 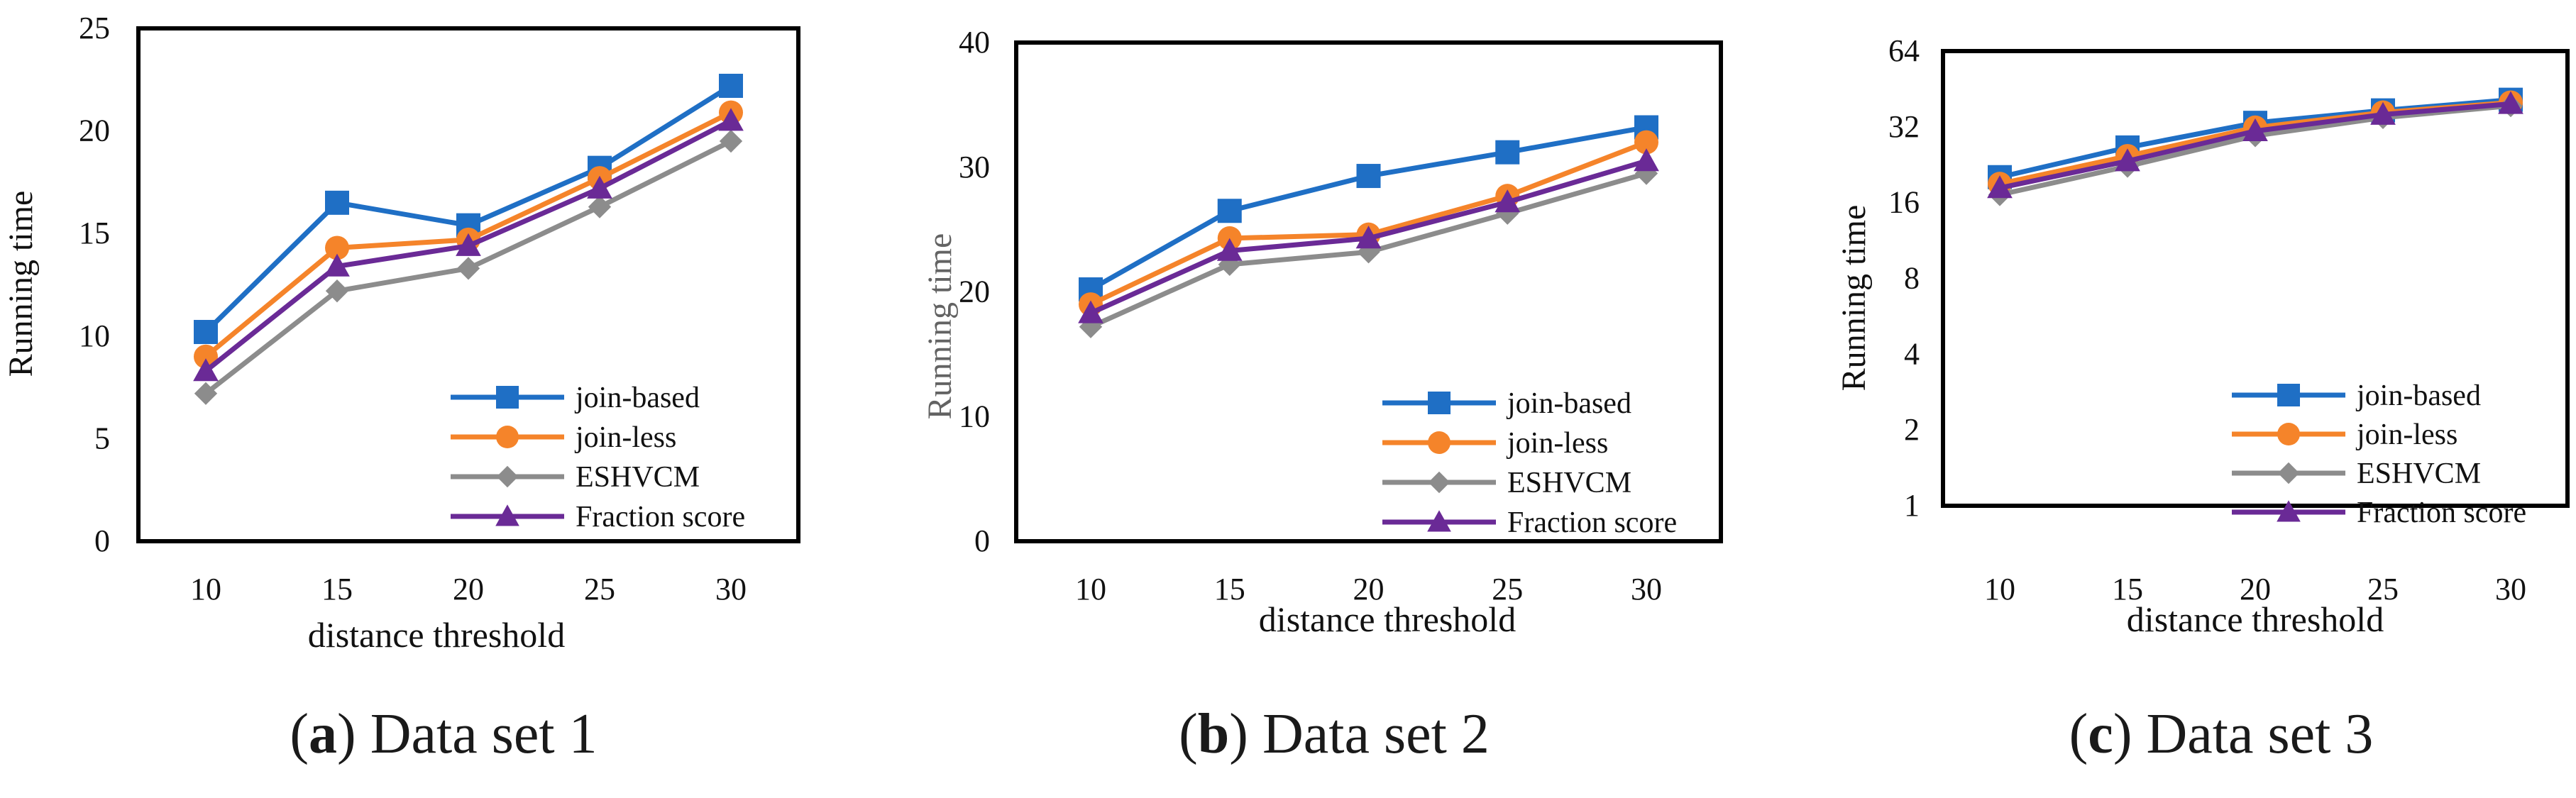 I want to click on caption-b: (b) Data set 2, so click(x=1334, y=735).